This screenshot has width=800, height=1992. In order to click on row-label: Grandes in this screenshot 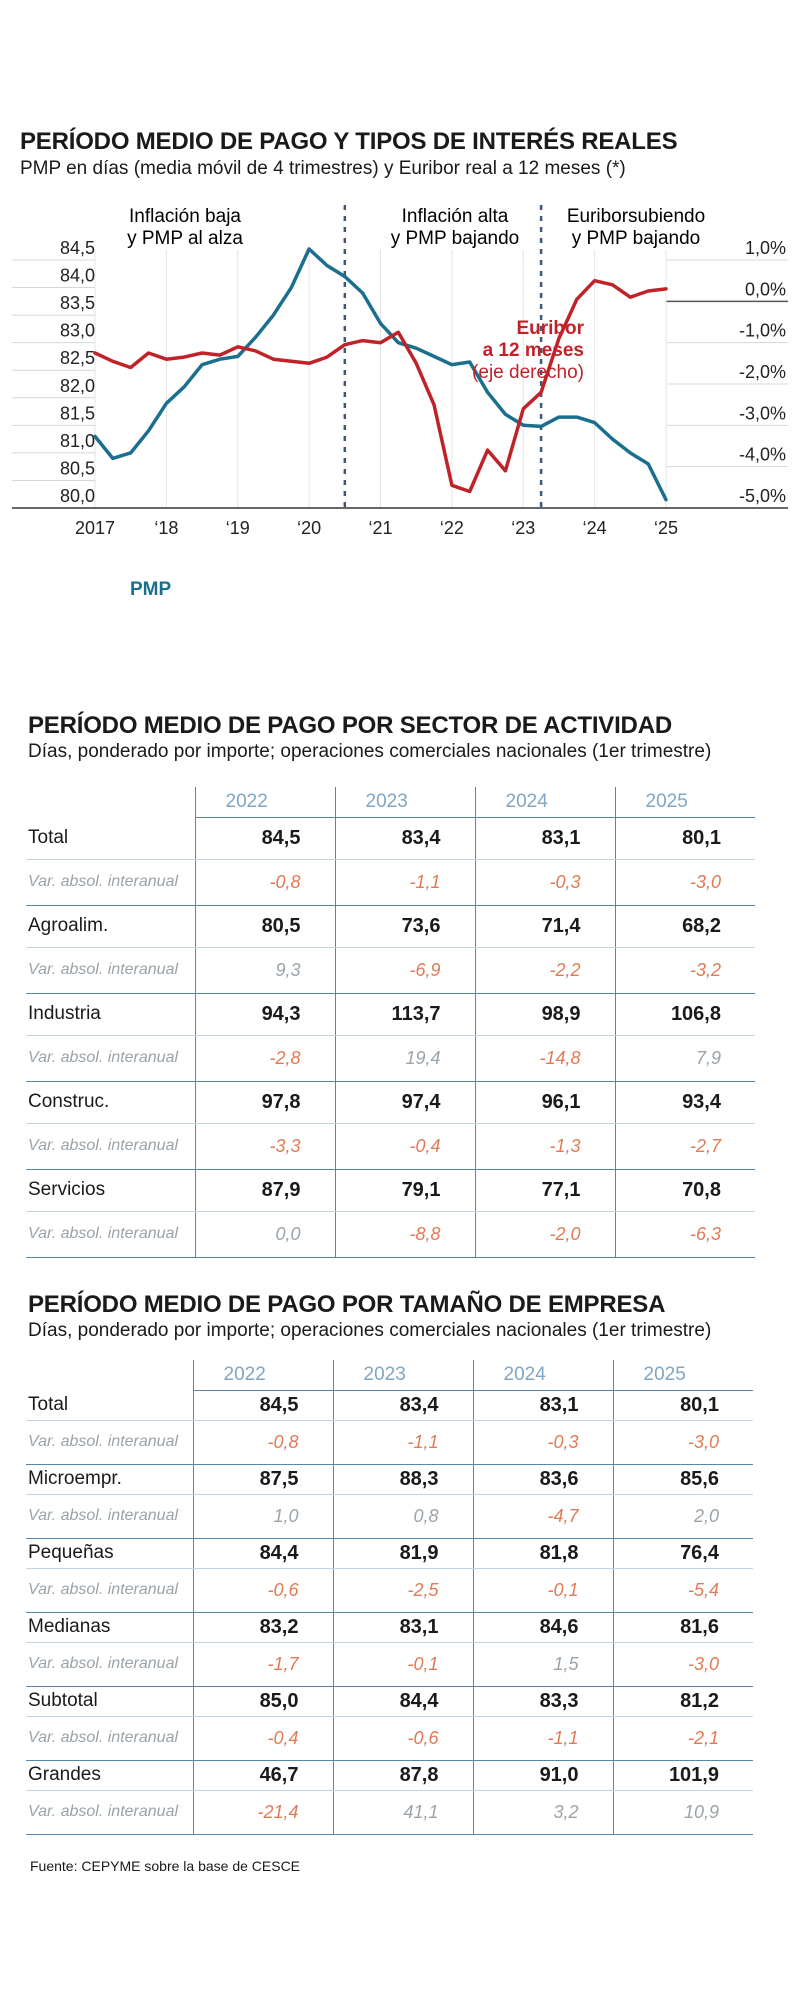, I will do `click(109, 1775)`.